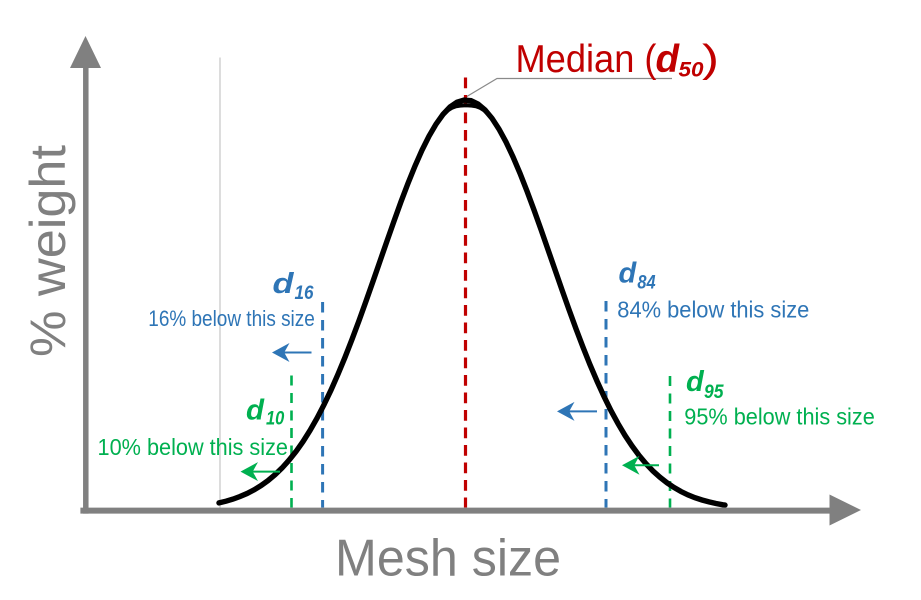 The image size is (921, 600). What do you see at coordinates (448, 557) in the screenshot?
I see `svg-text: Mesh size` at bounding box center [448, 557].